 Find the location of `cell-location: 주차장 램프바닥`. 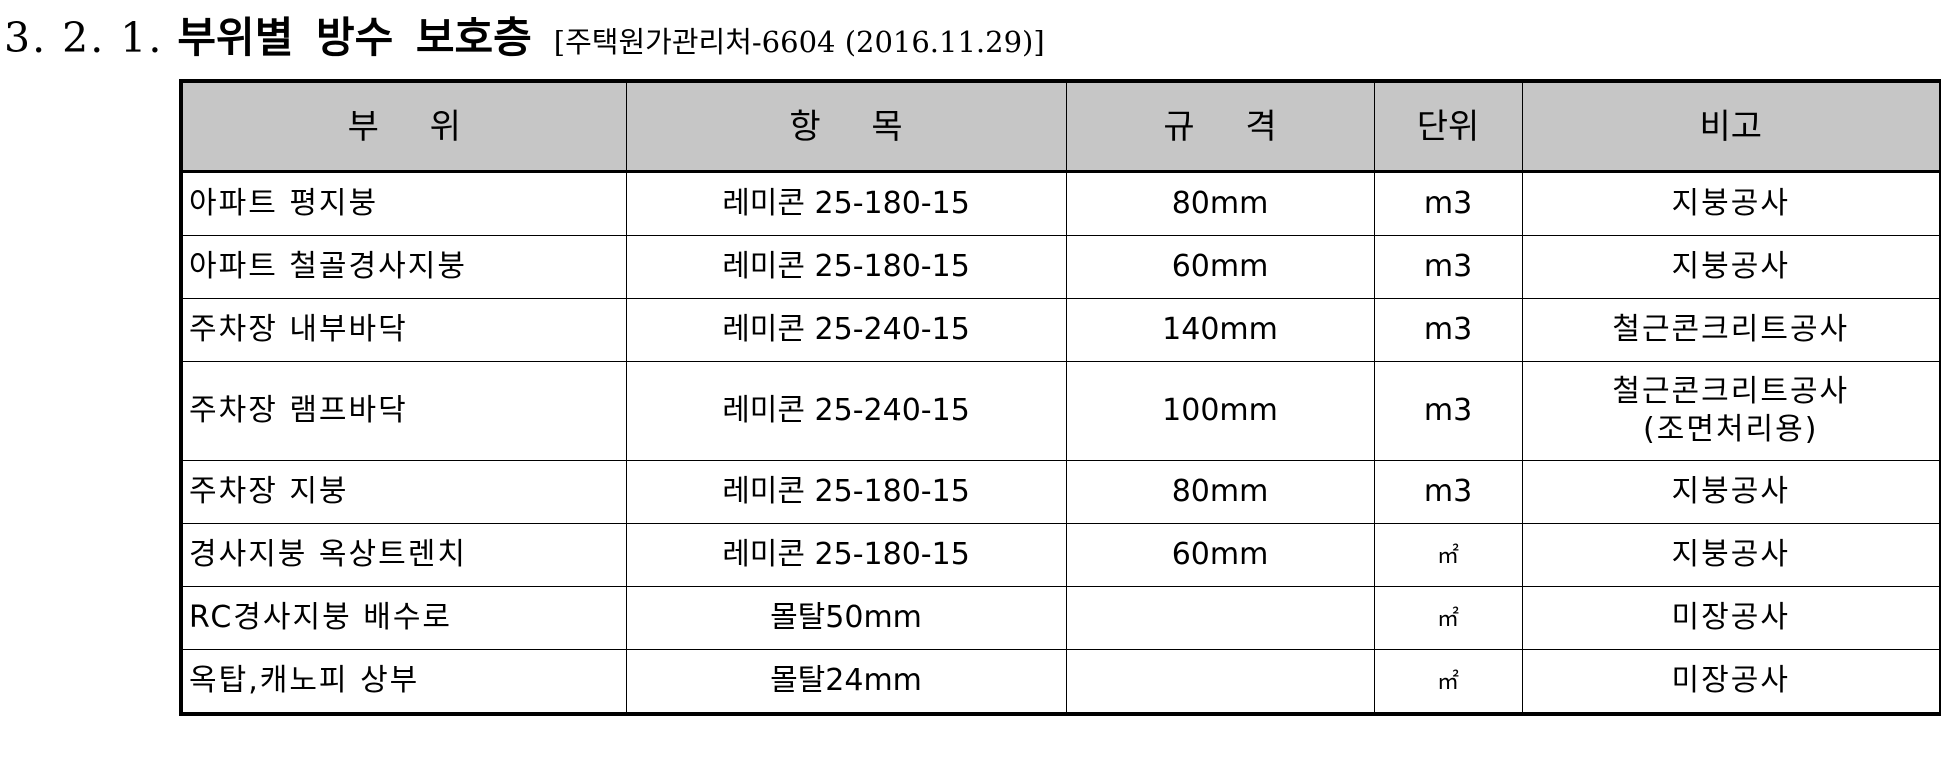

cell-location: 주차장 램프바닥 is located at coordinates (403, 411).